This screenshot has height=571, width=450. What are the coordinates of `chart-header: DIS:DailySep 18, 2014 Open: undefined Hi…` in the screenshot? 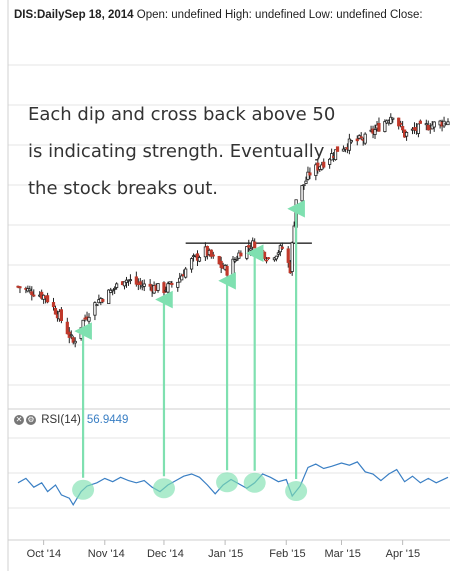 It's located at (218, 15).